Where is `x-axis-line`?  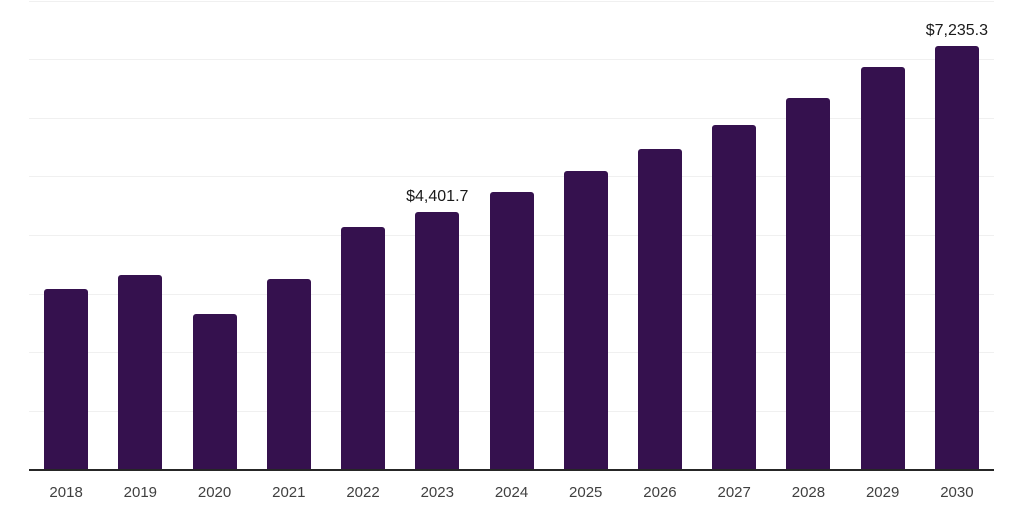 x-axis-line is located at coordinates (511, 470).